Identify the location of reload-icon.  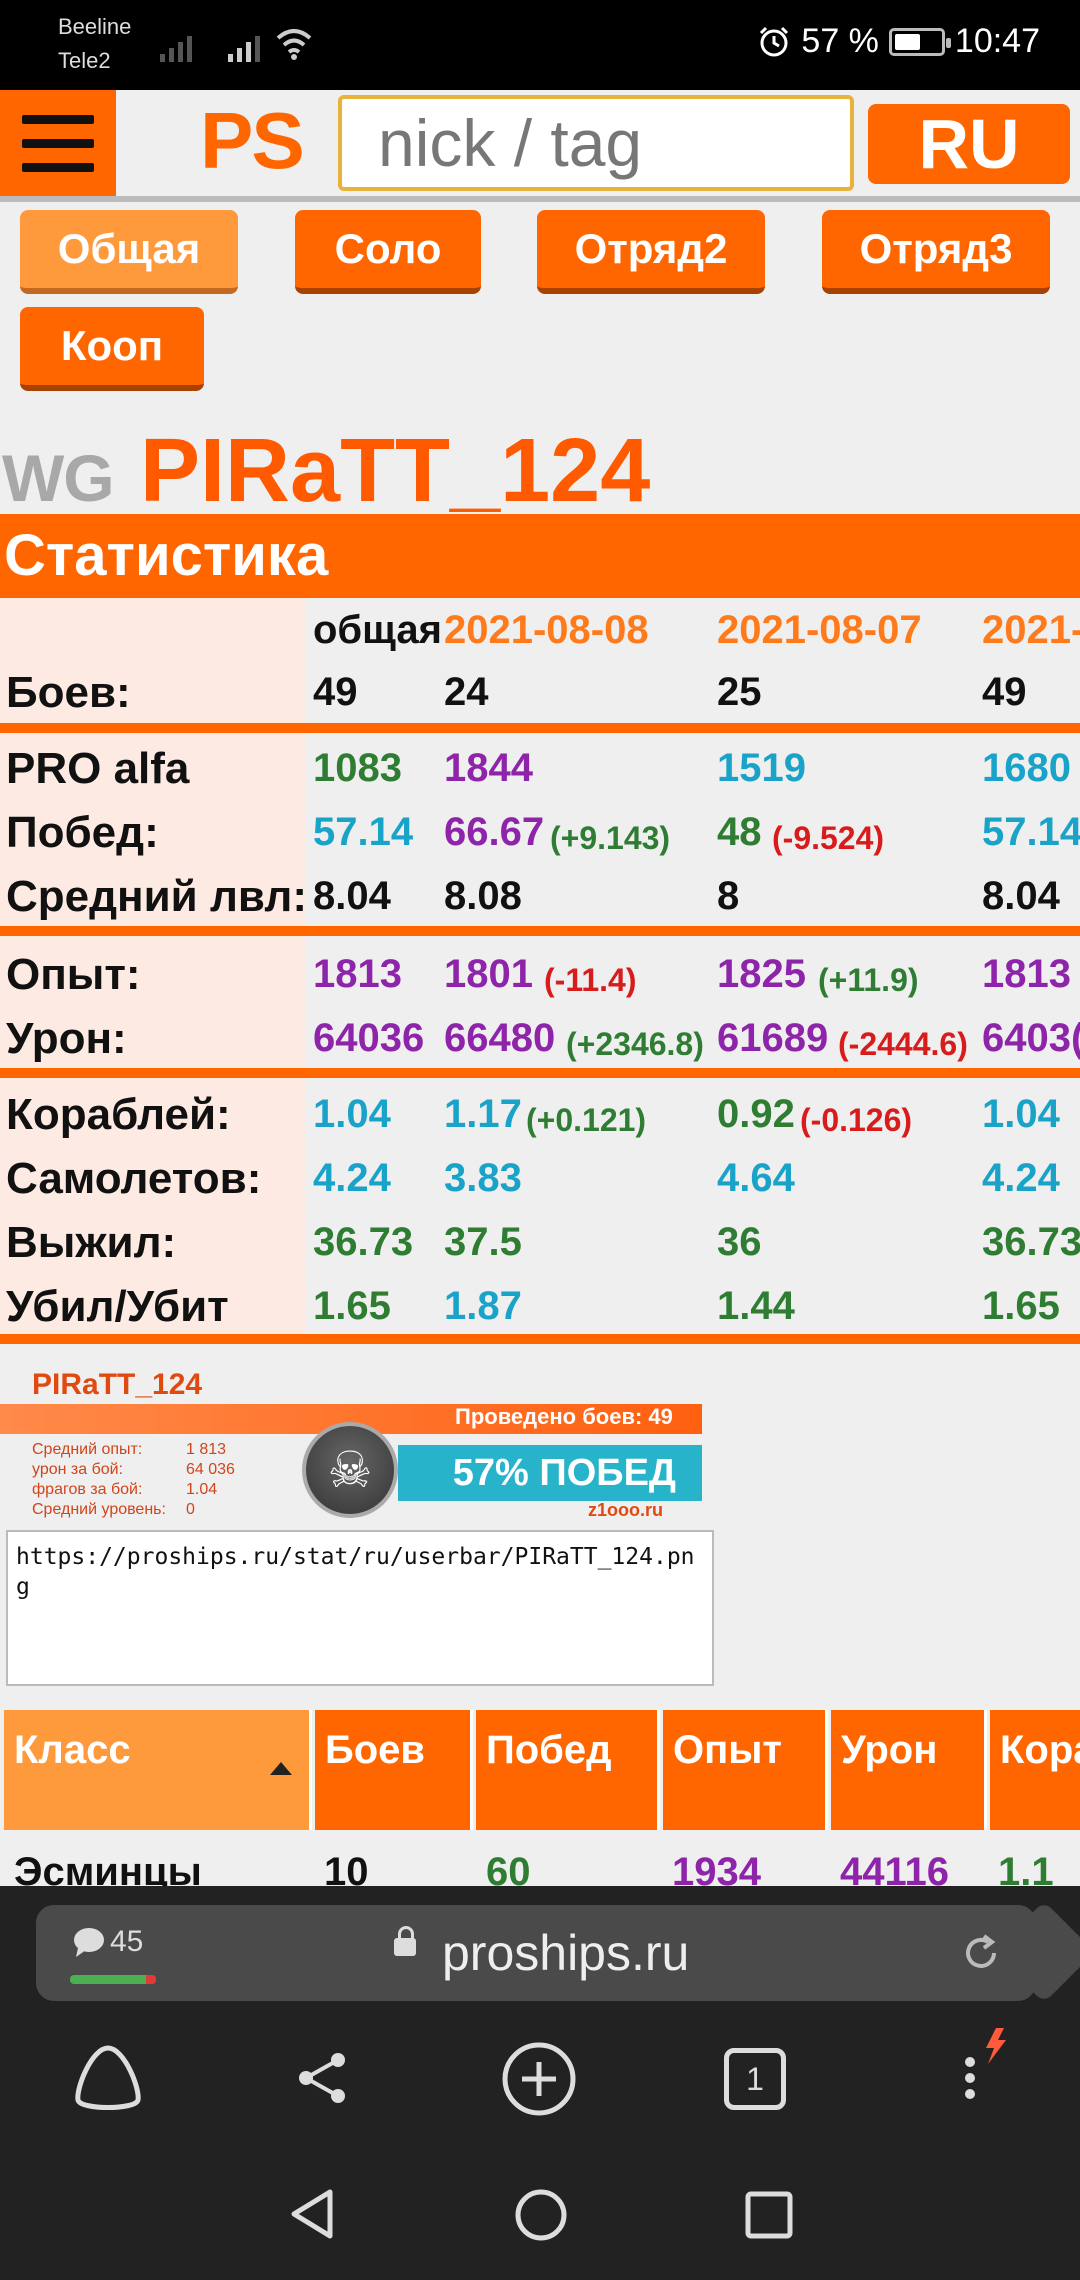
(981, 1953).